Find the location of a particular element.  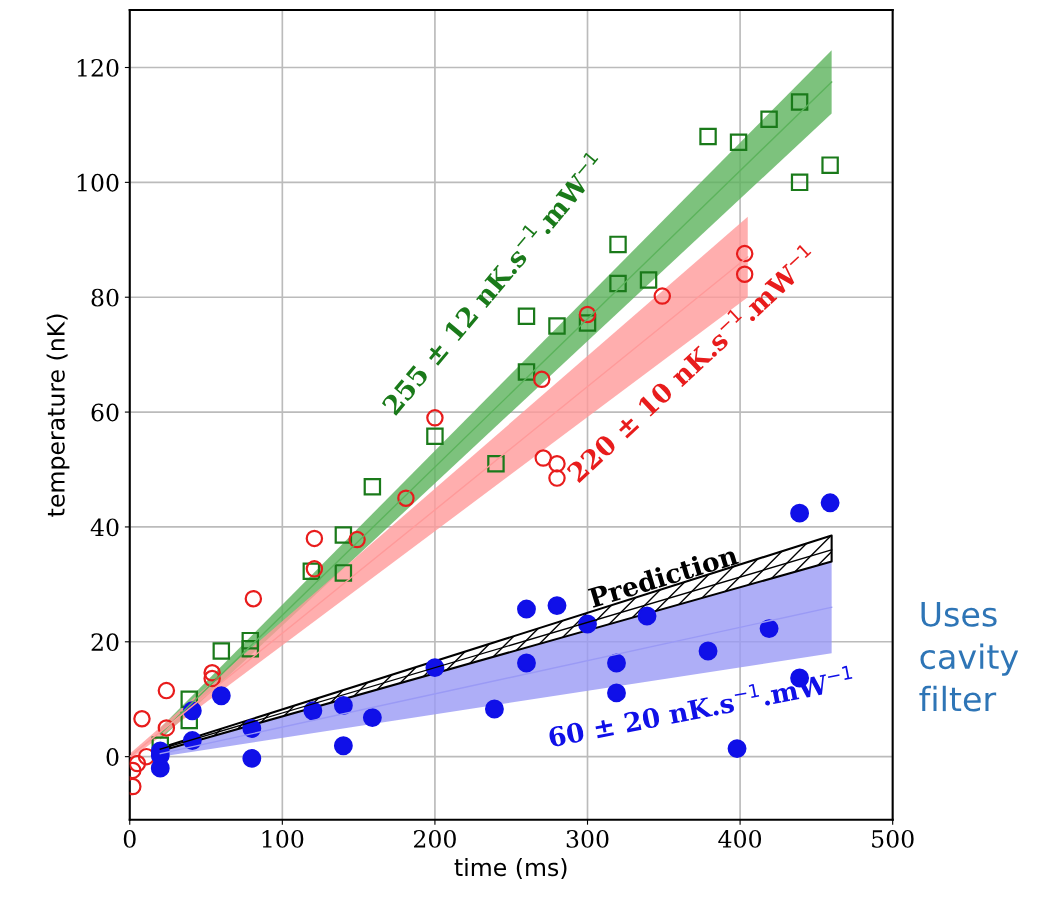

x-tick-label: 0 is located at coordinates (129, 838).